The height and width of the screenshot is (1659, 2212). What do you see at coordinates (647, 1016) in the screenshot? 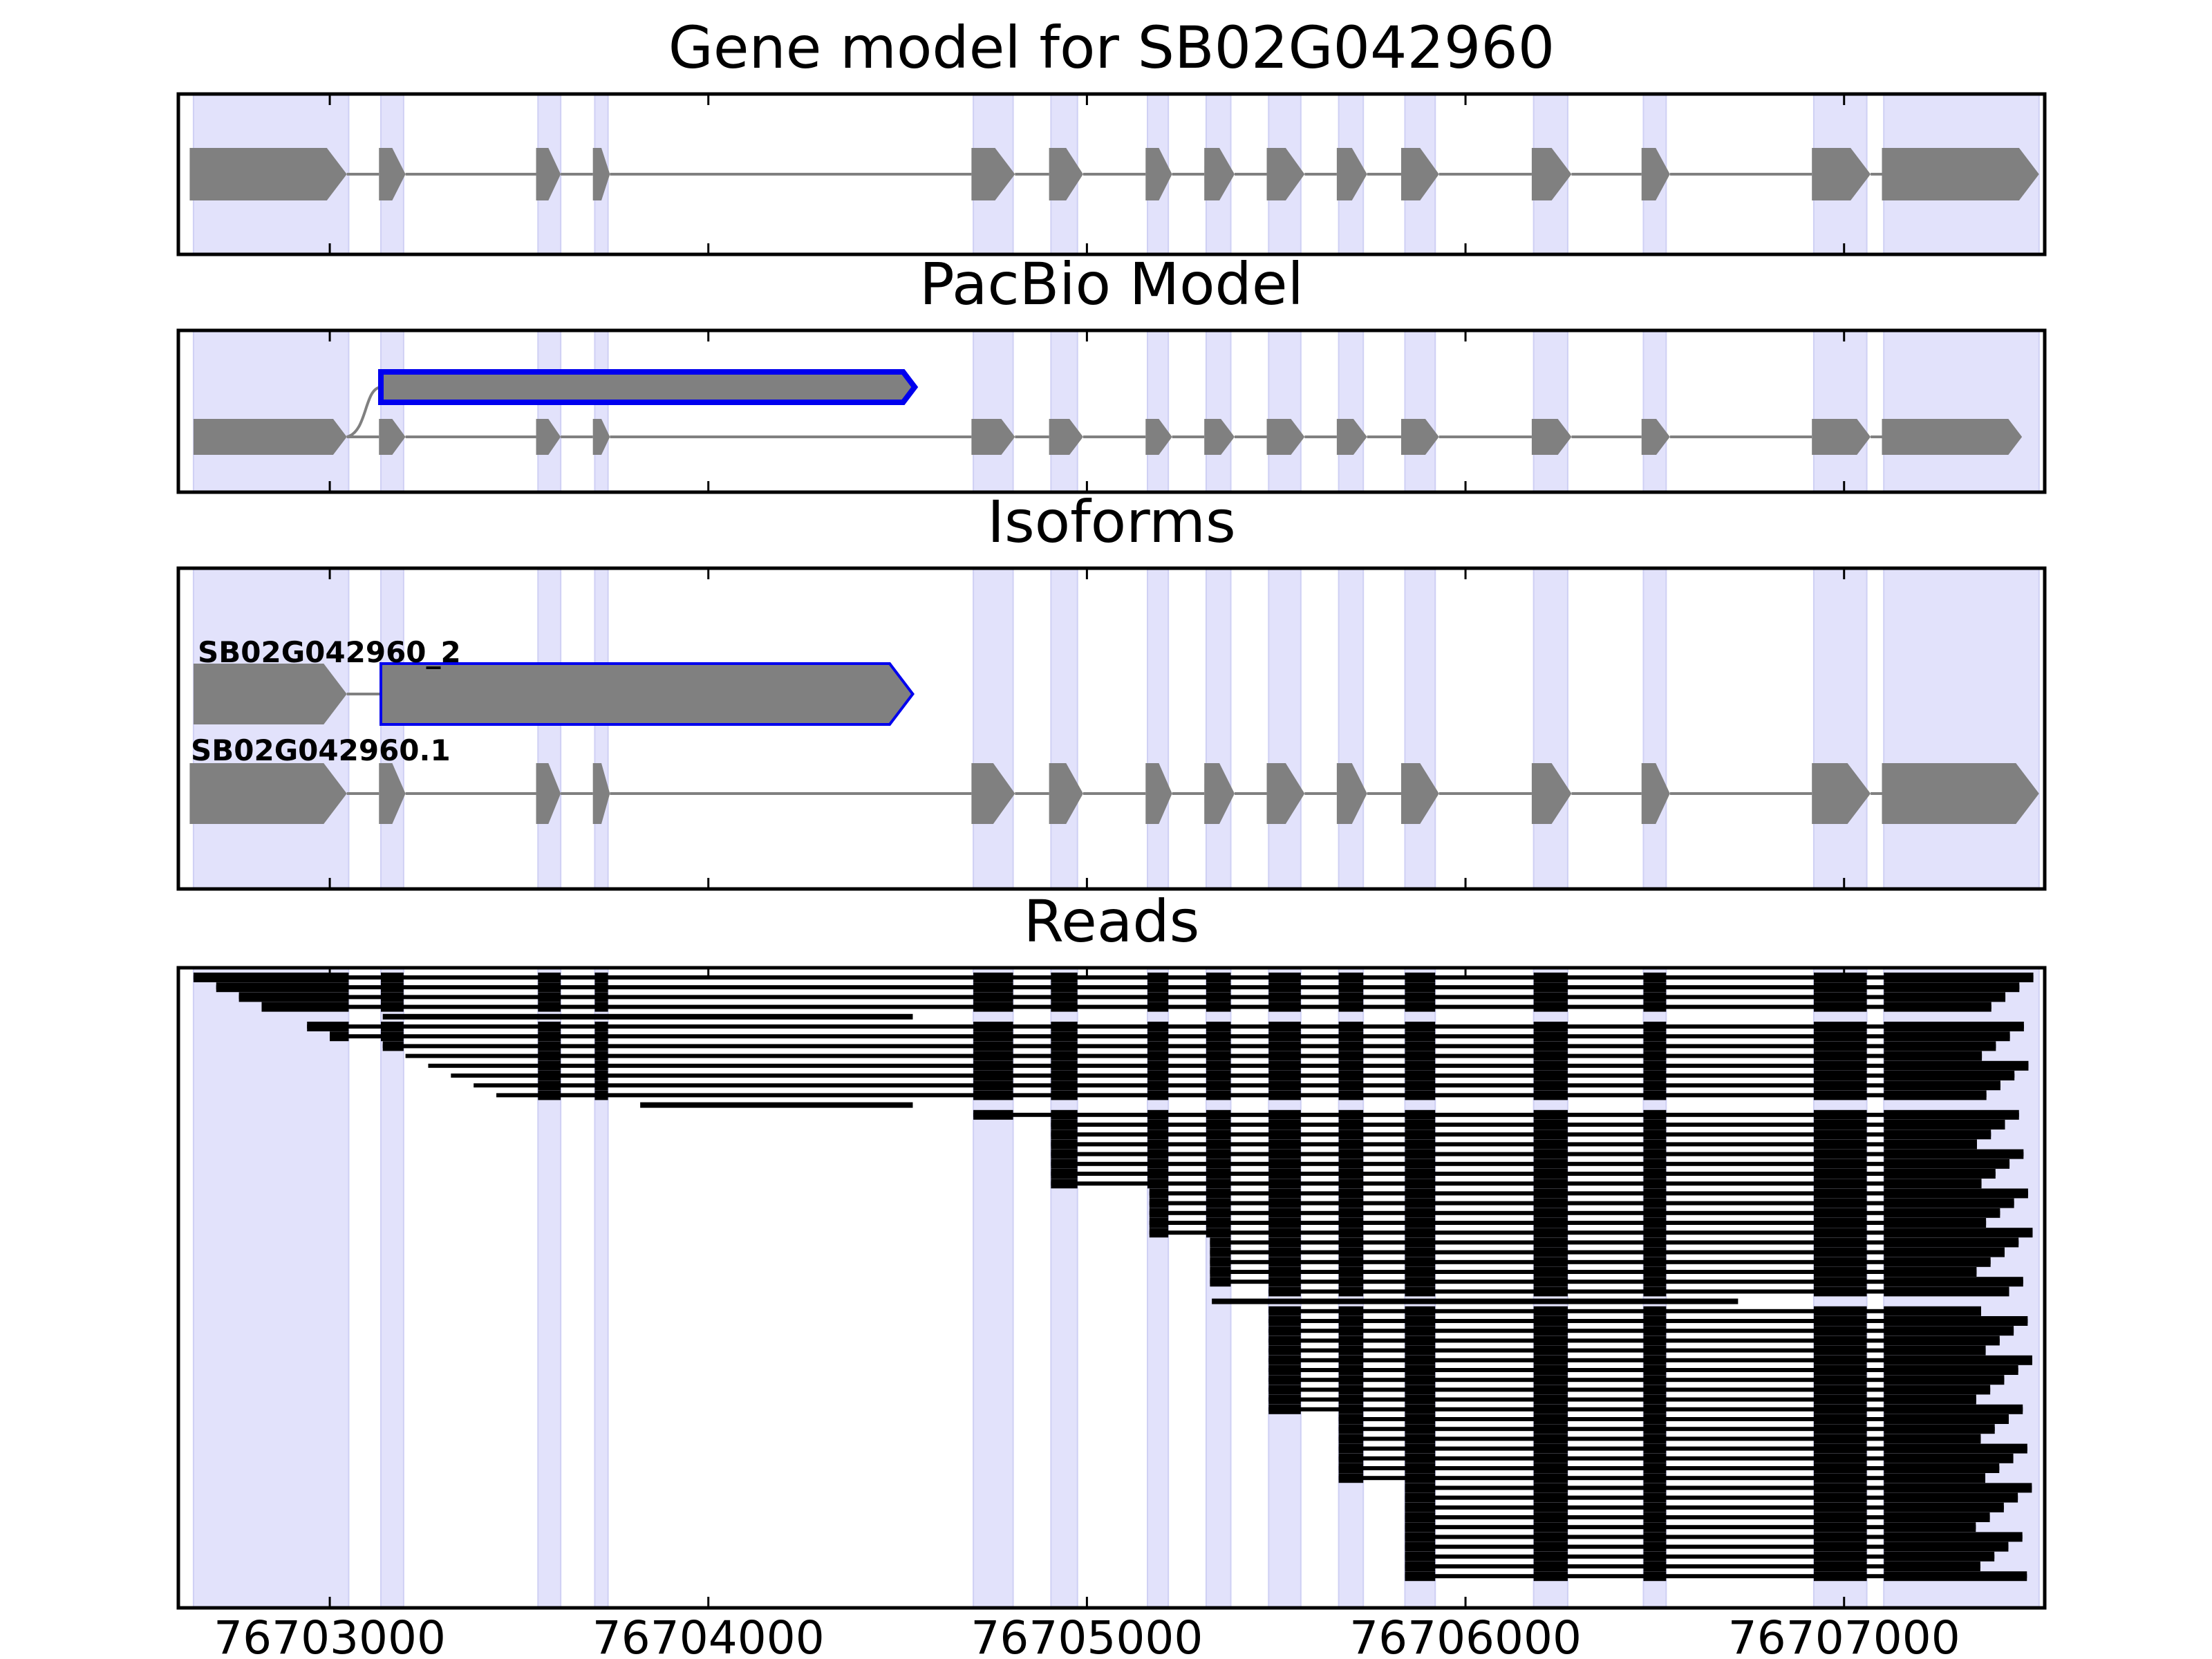
I see `read-alignment` at bounding box center [647, 1016].